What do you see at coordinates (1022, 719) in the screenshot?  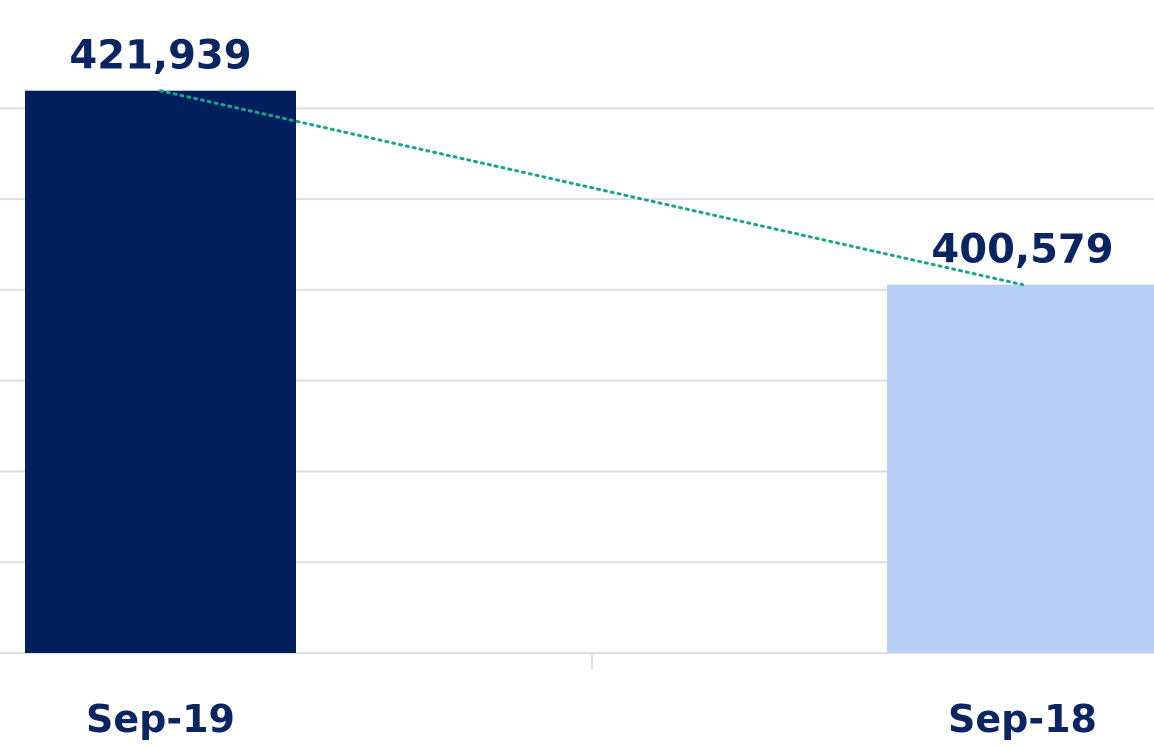 I see `category-label: Sep-18` at bounding box center [1022, 719].